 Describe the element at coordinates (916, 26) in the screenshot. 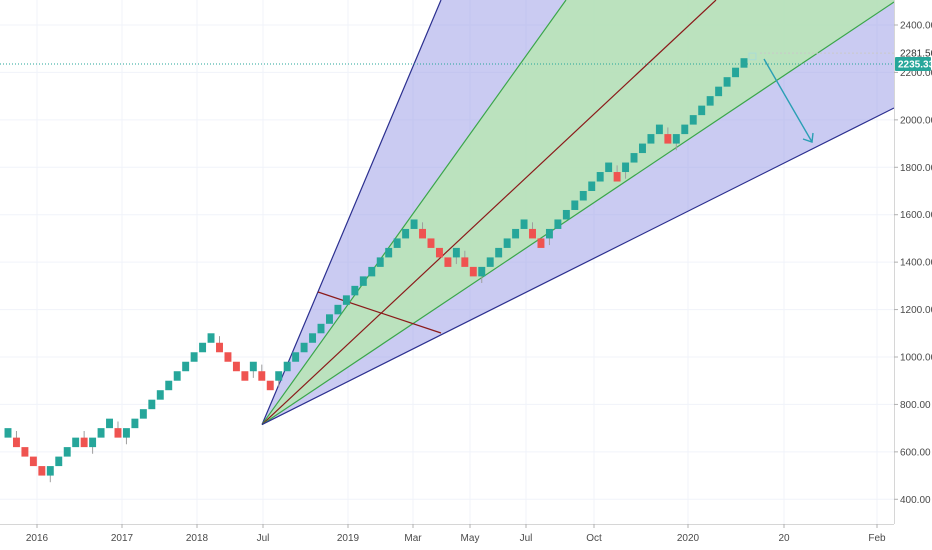

I see `y-tick-label: 2400.00` at that location.